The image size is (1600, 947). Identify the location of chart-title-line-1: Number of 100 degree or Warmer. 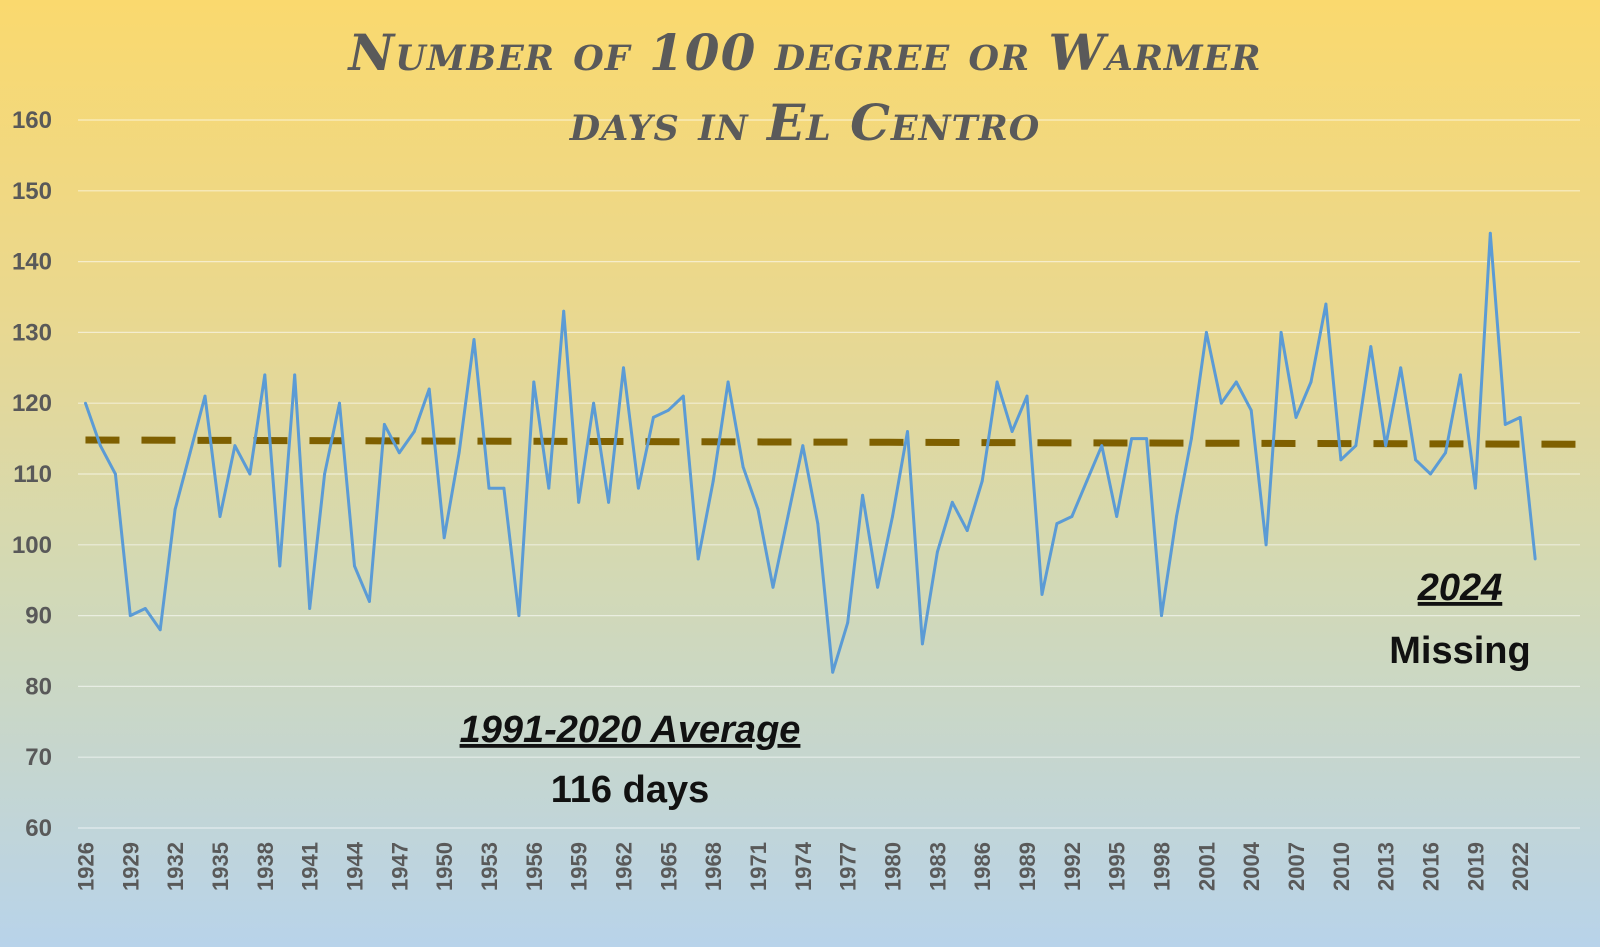
(804, 52).